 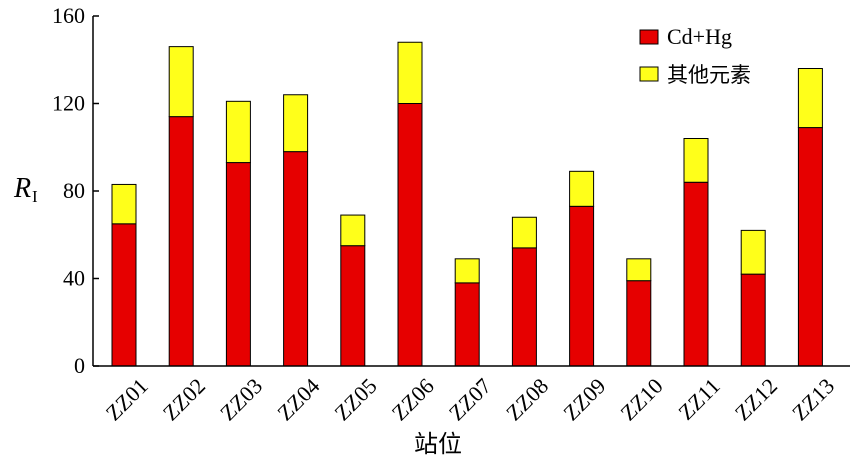 I want to click on x-tick-label-zz10: ZZ10, so click(x=641, y=399).